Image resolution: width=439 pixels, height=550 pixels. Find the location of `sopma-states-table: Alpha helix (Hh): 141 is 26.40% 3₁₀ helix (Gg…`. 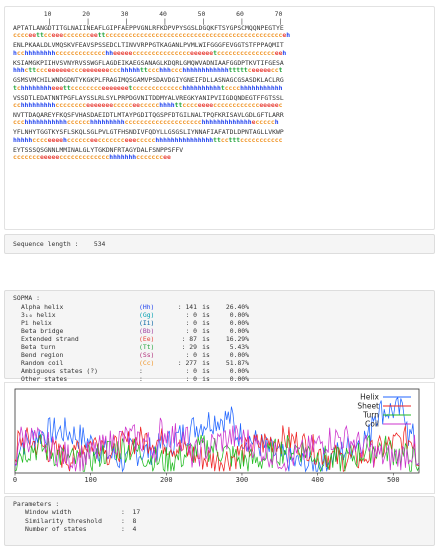

sopma-states-table: Alpha helix (Hh): 141 is 26.40% 3₁₀ helix (Gg… is located at coordinates (135, 343).